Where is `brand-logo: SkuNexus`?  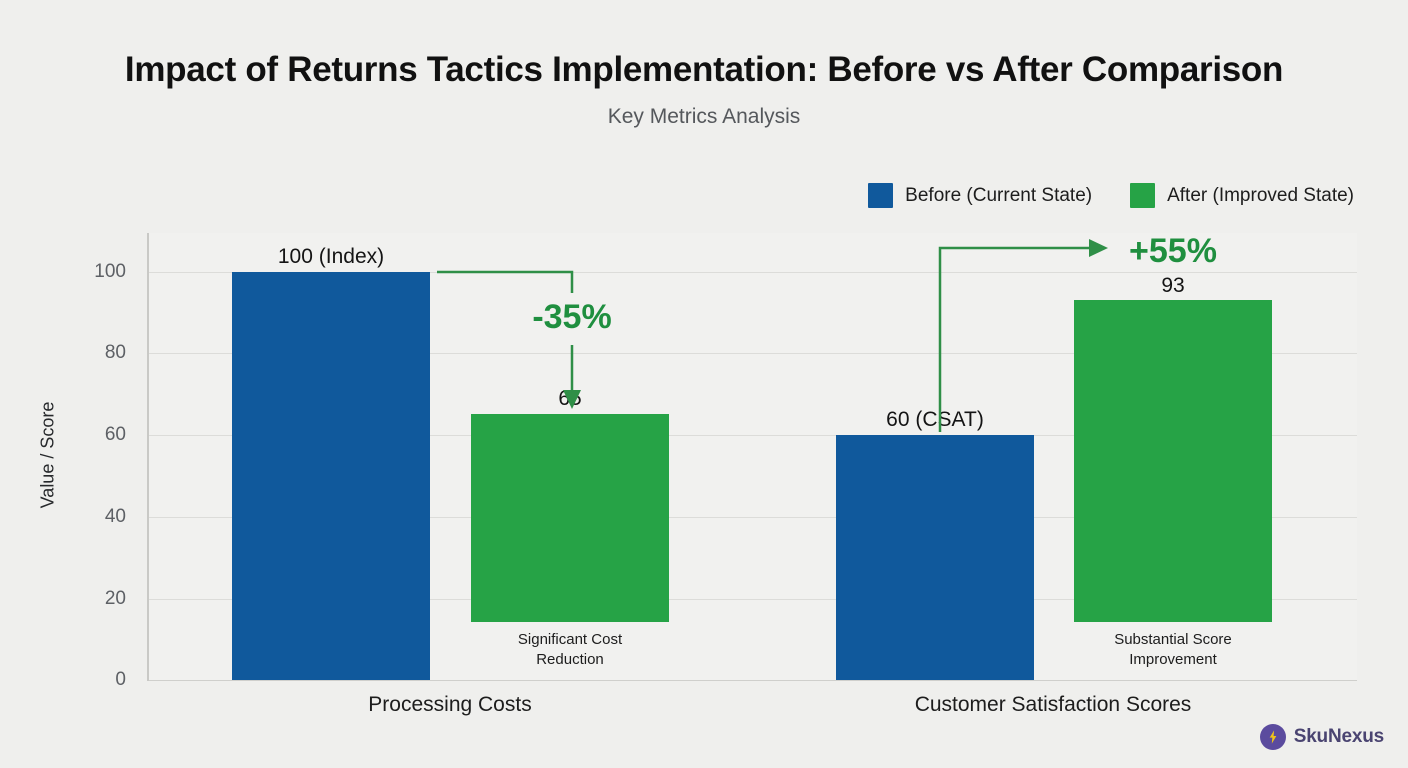 brand-logo: SkuNexus is located at coordinates (1321, 737).